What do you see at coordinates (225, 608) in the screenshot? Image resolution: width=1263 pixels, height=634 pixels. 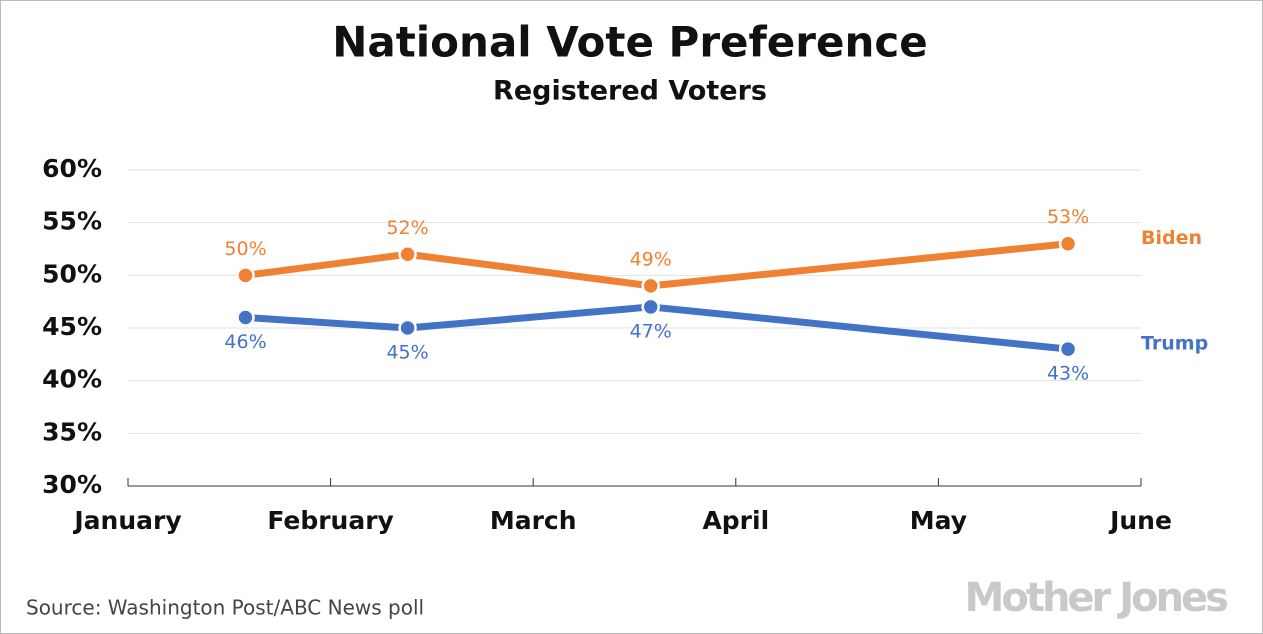 I see `source: Source: Washington Post/ABC News poll` at bounding box center [225, 608].